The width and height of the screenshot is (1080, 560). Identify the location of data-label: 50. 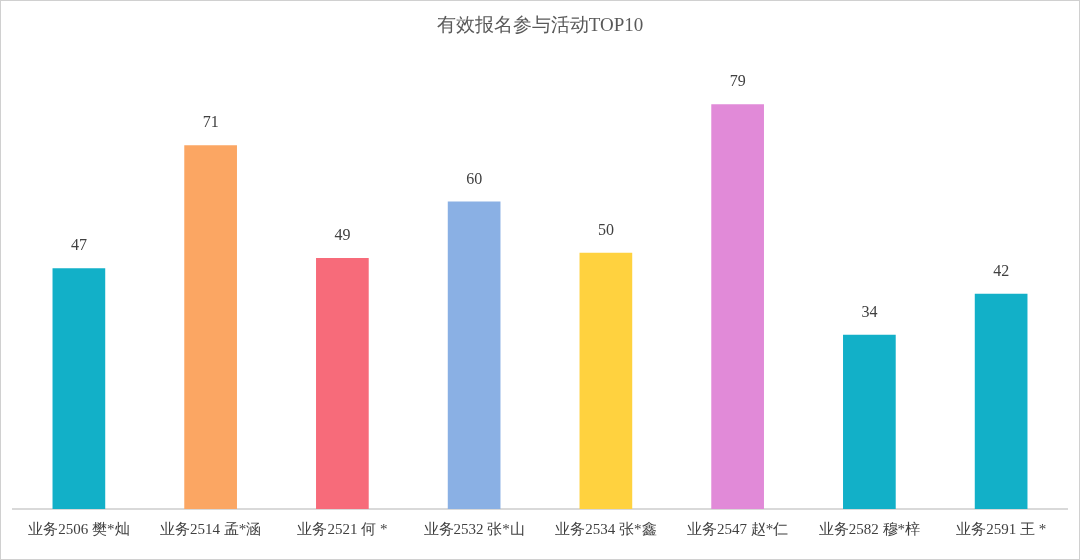
(605, 229).